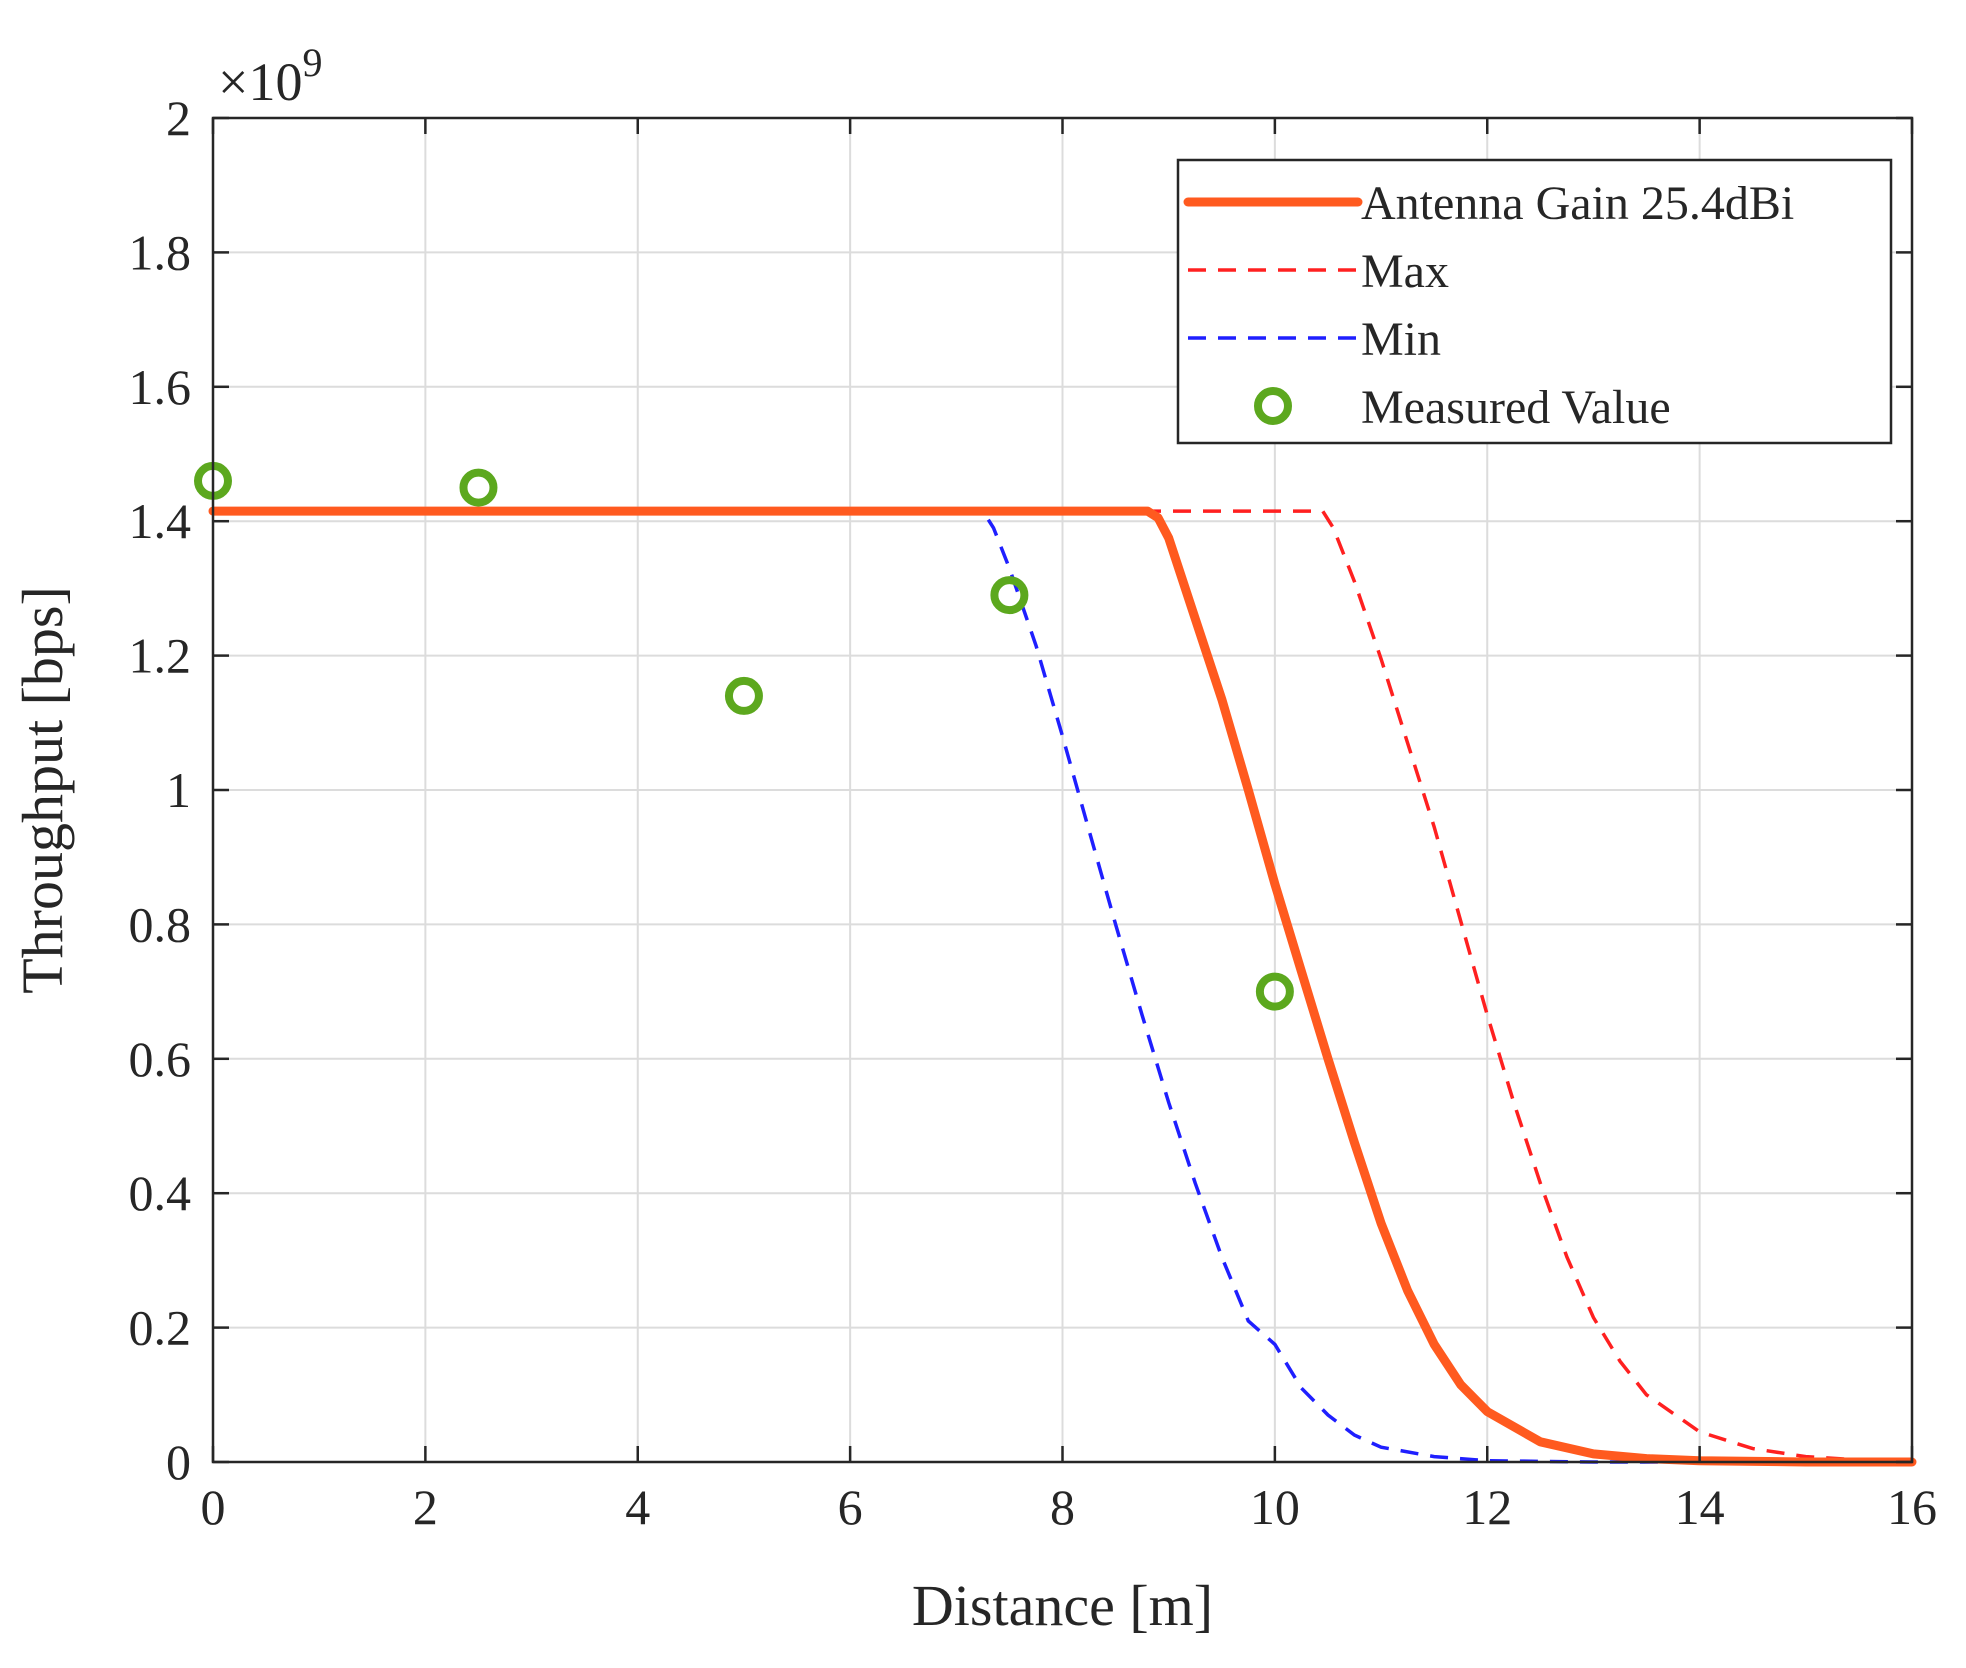  I want to click on x-tick-label: 4, so click(637, 1507).